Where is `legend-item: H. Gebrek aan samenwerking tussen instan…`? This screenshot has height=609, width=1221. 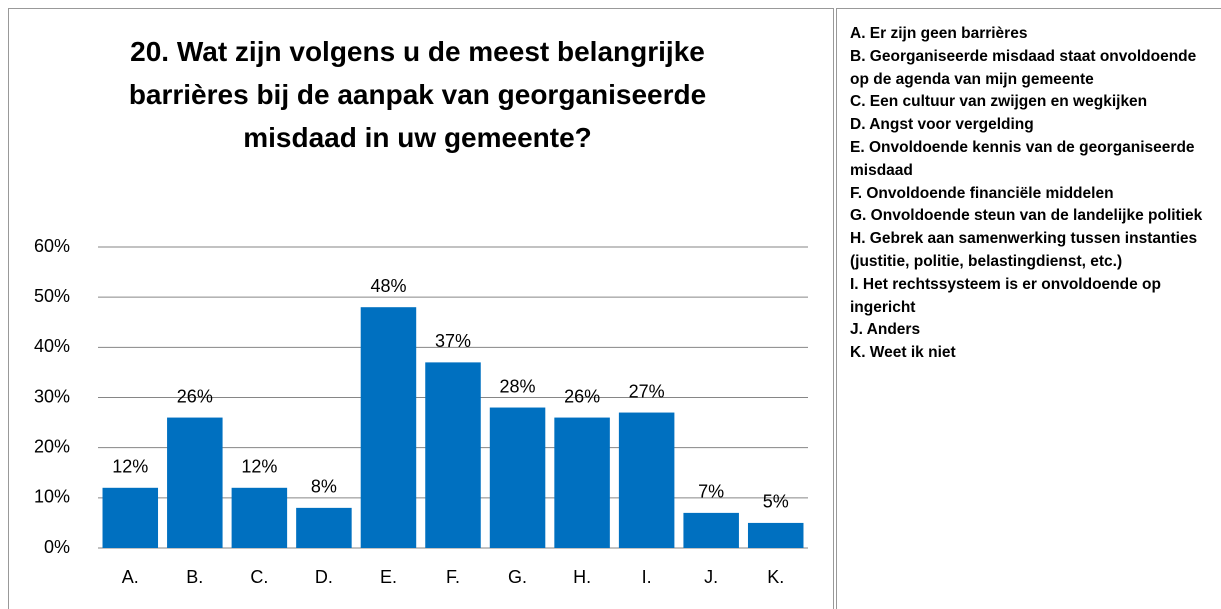
legend-item: H. Gebrek aan samenwerking tussen instan… is located at coordinates (1024, 250).